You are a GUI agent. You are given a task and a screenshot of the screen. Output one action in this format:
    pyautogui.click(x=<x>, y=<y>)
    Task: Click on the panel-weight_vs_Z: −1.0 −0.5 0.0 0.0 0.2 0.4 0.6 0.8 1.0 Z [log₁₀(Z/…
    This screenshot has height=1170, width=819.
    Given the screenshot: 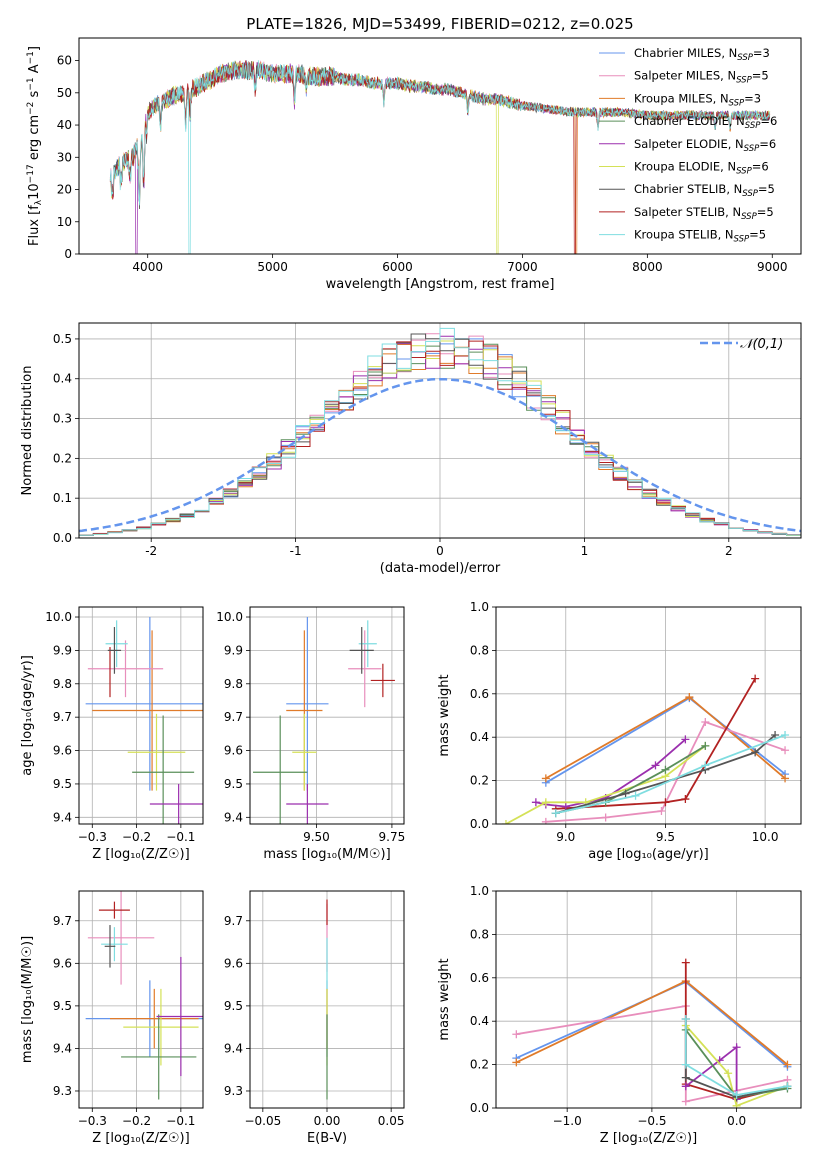 What is the action you would take?
    pyautogui.click(x=619, y=1015)
    